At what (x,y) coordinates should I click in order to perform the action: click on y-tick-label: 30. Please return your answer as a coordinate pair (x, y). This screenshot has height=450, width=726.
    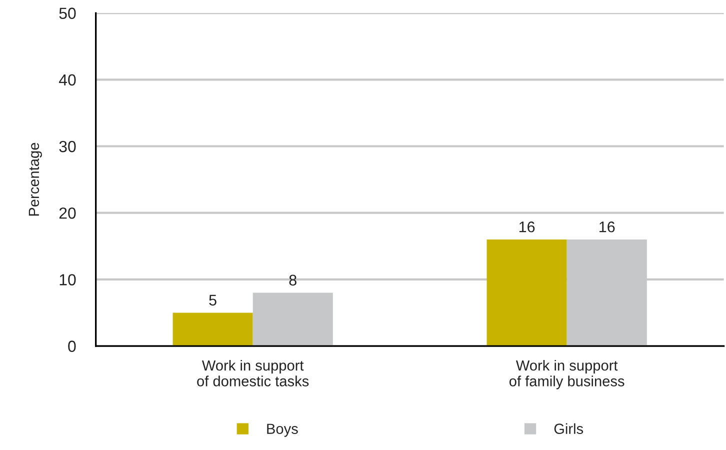
    Looking at the image, I should click on (67, 146).